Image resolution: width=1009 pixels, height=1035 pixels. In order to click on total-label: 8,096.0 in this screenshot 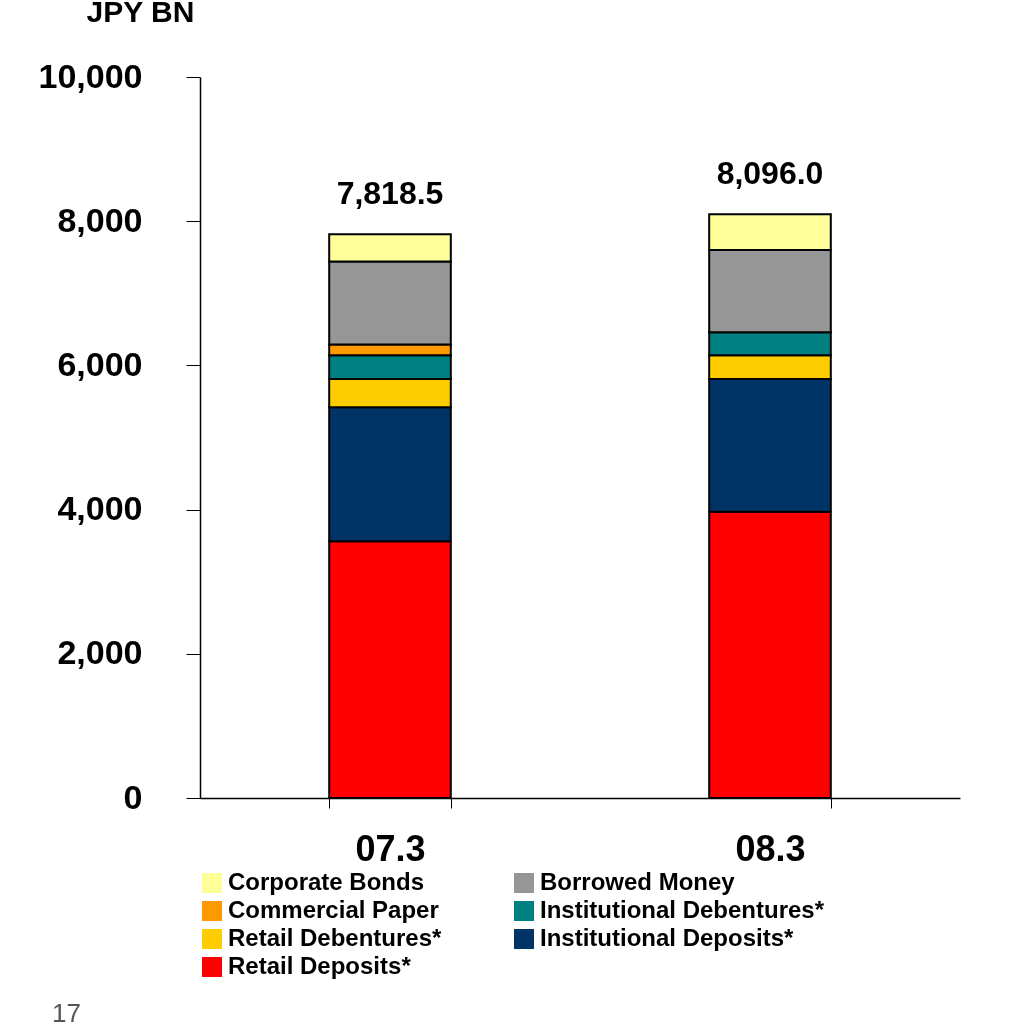, I will do `click(770, 173)`.